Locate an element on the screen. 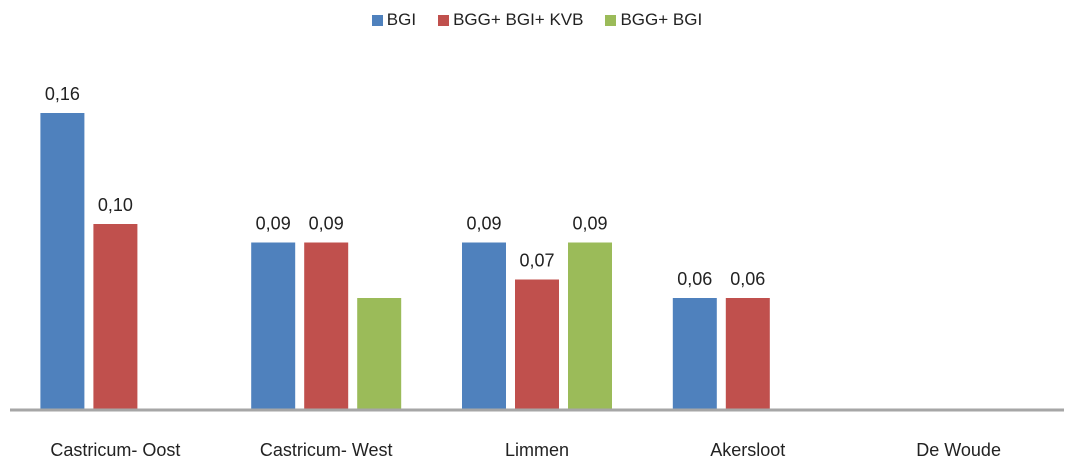 Image resolution: width=1074 pixels, height=461 pixels. bar-bgi-akersloot is located at coordinates (694, 353).